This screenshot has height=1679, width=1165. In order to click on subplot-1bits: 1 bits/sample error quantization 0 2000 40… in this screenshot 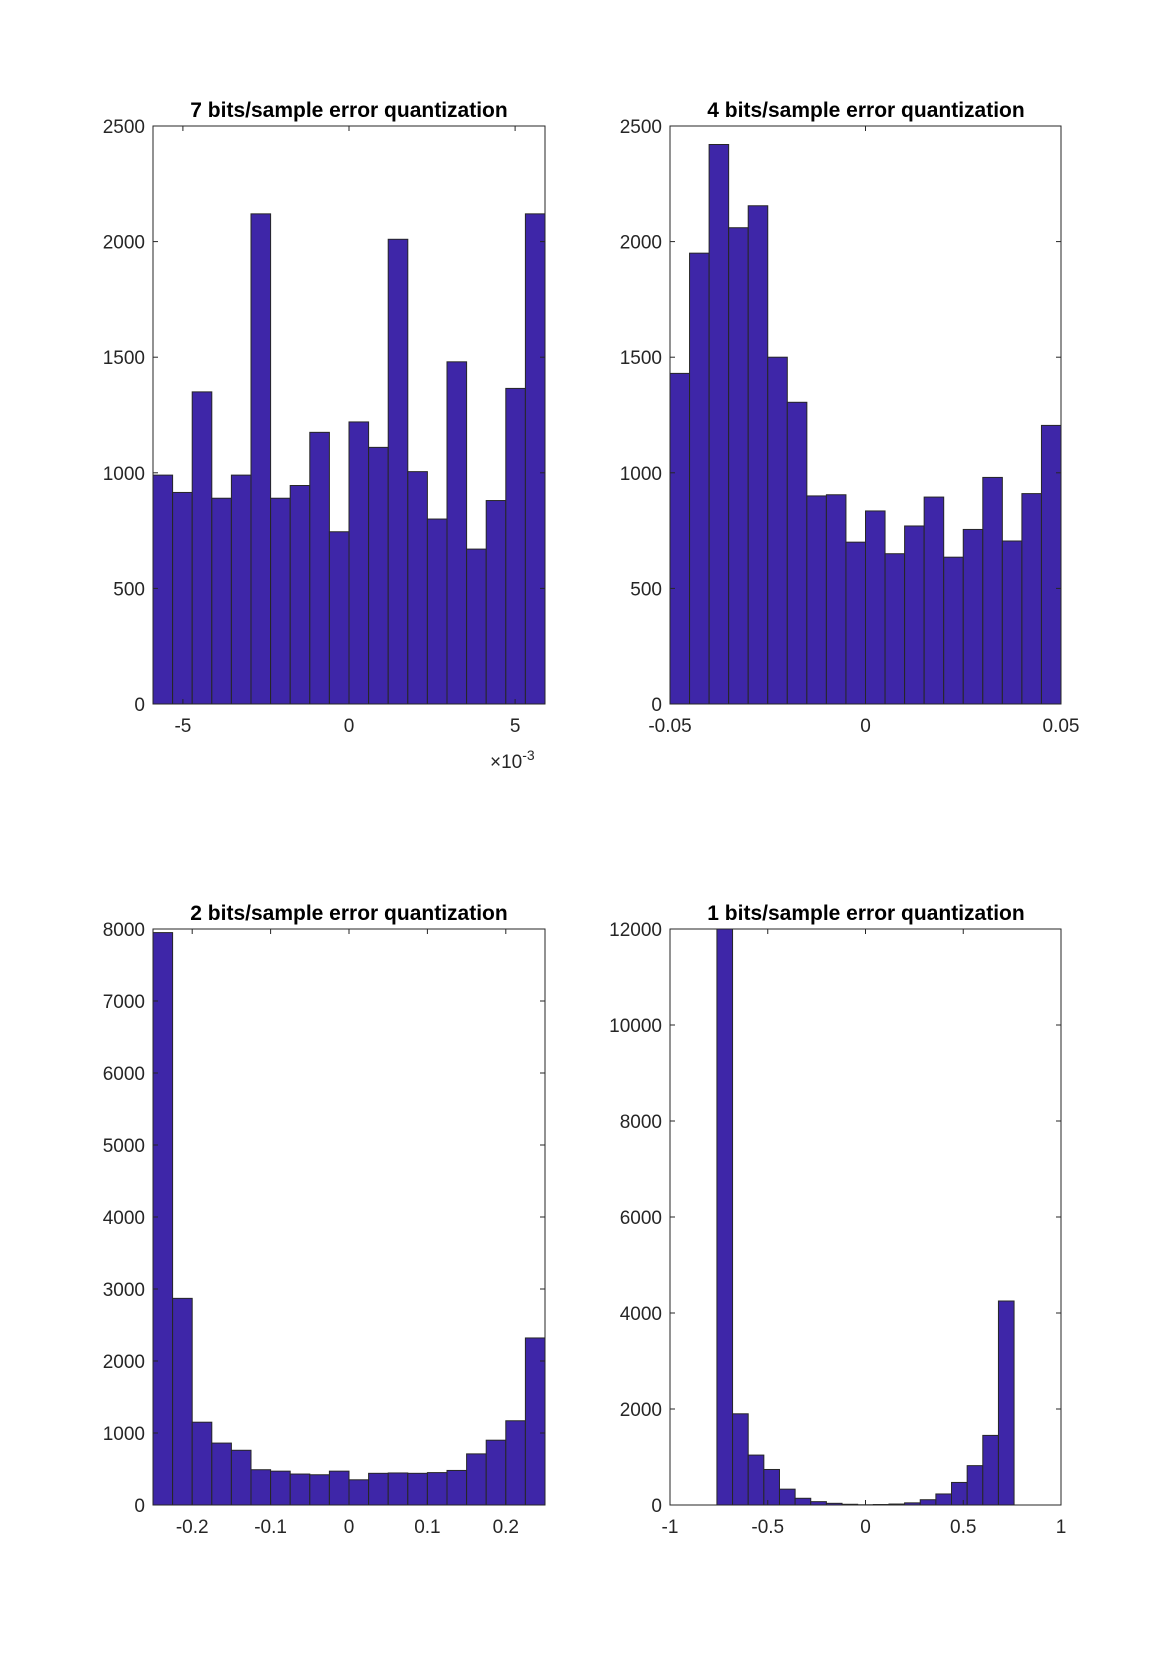, I will do `click(837, 1220)`.